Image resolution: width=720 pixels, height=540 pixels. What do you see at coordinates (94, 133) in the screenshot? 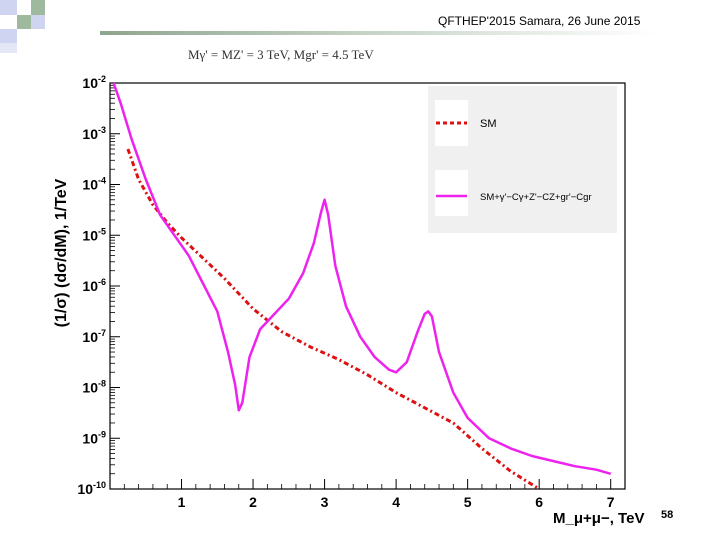
I see `y-tick-label: 10⁻³` at bounding box center [94, 133].